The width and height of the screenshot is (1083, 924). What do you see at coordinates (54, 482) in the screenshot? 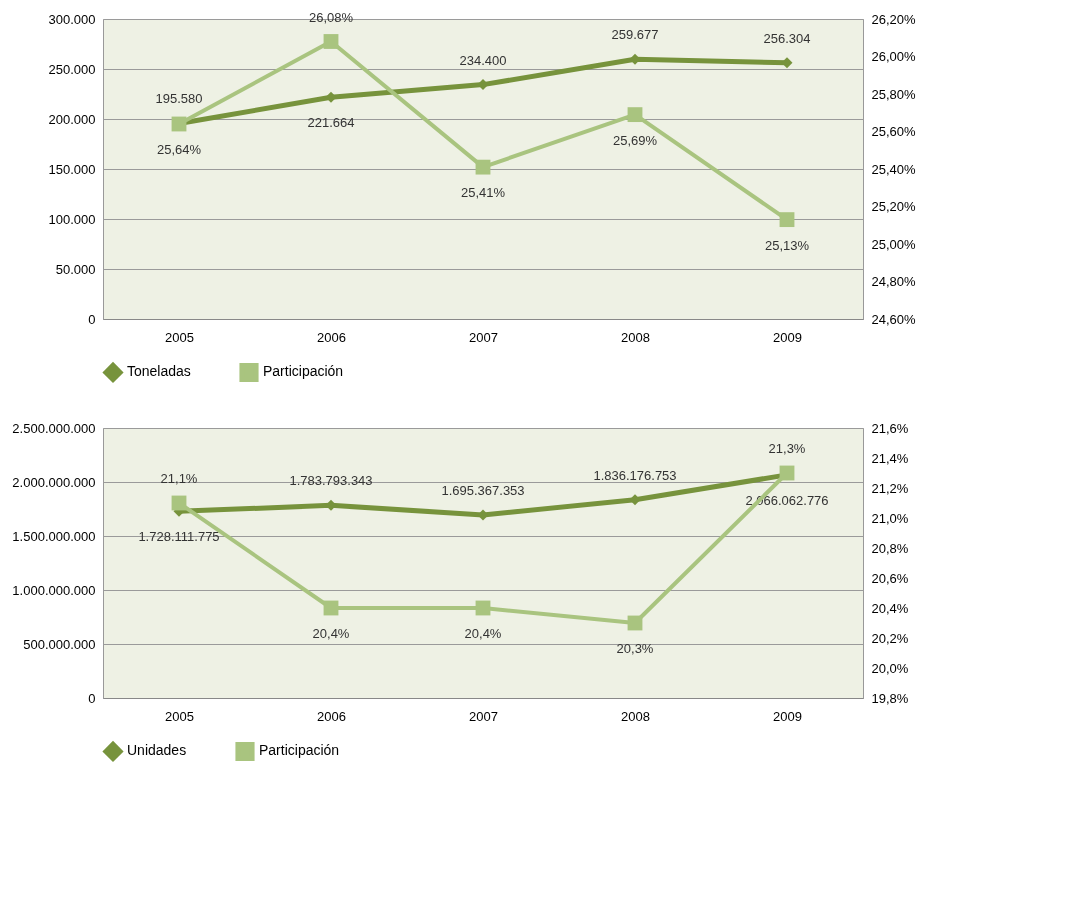
I see `y-tick-label: 2.000.000.000` at bounding box center [54, 482].